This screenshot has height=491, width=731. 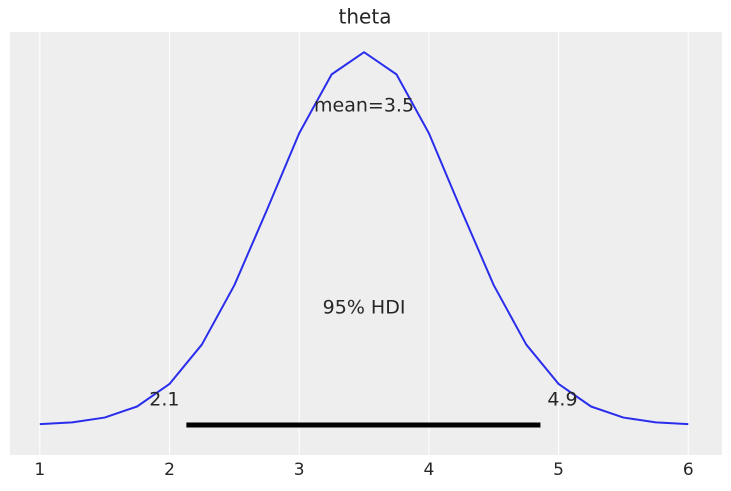 What do you see at coordinates (428, 470) in the screenshot?
I see `x-tick-label: 4` at bounding box center [428, 470].